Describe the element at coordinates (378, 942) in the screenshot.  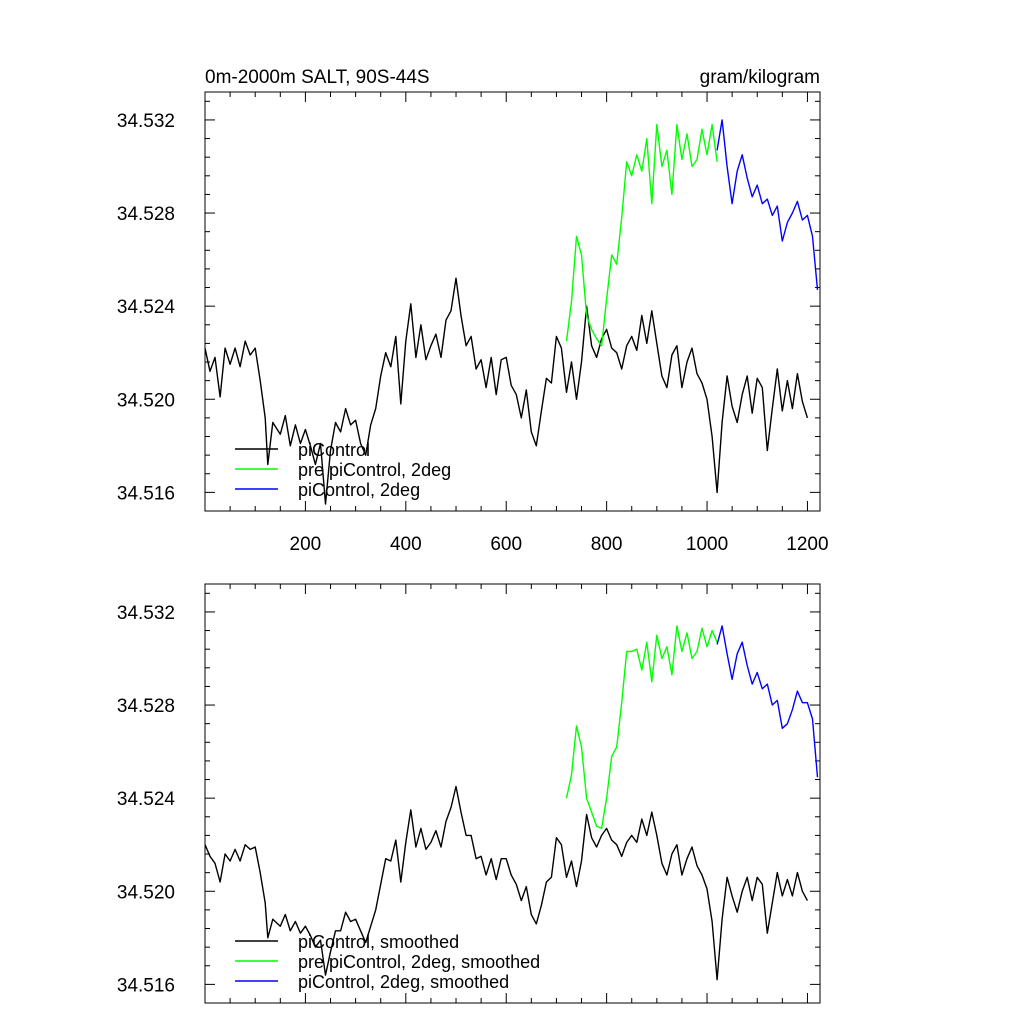
I see `legend-label: piControl, smoothed` at that location.